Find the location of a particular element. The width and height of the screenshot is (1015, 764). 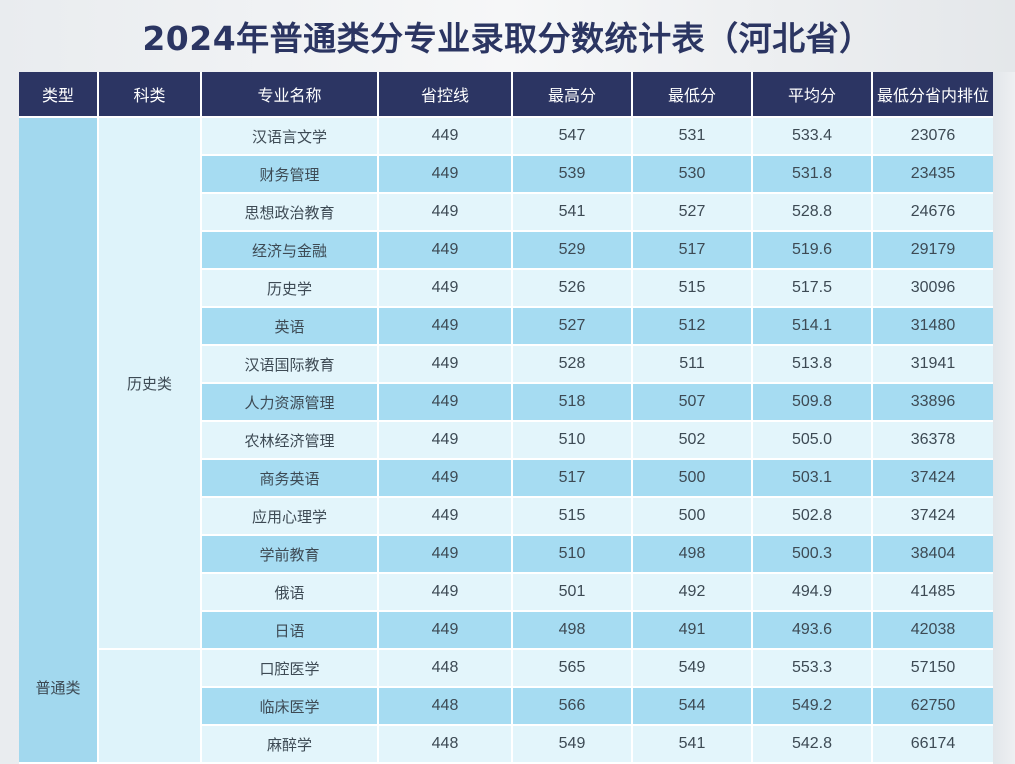

header-row: 类型 科类 专业名称 省控线 最高分 最低分 平均分 最低分省内排位 is located at coordinates (506, 95).